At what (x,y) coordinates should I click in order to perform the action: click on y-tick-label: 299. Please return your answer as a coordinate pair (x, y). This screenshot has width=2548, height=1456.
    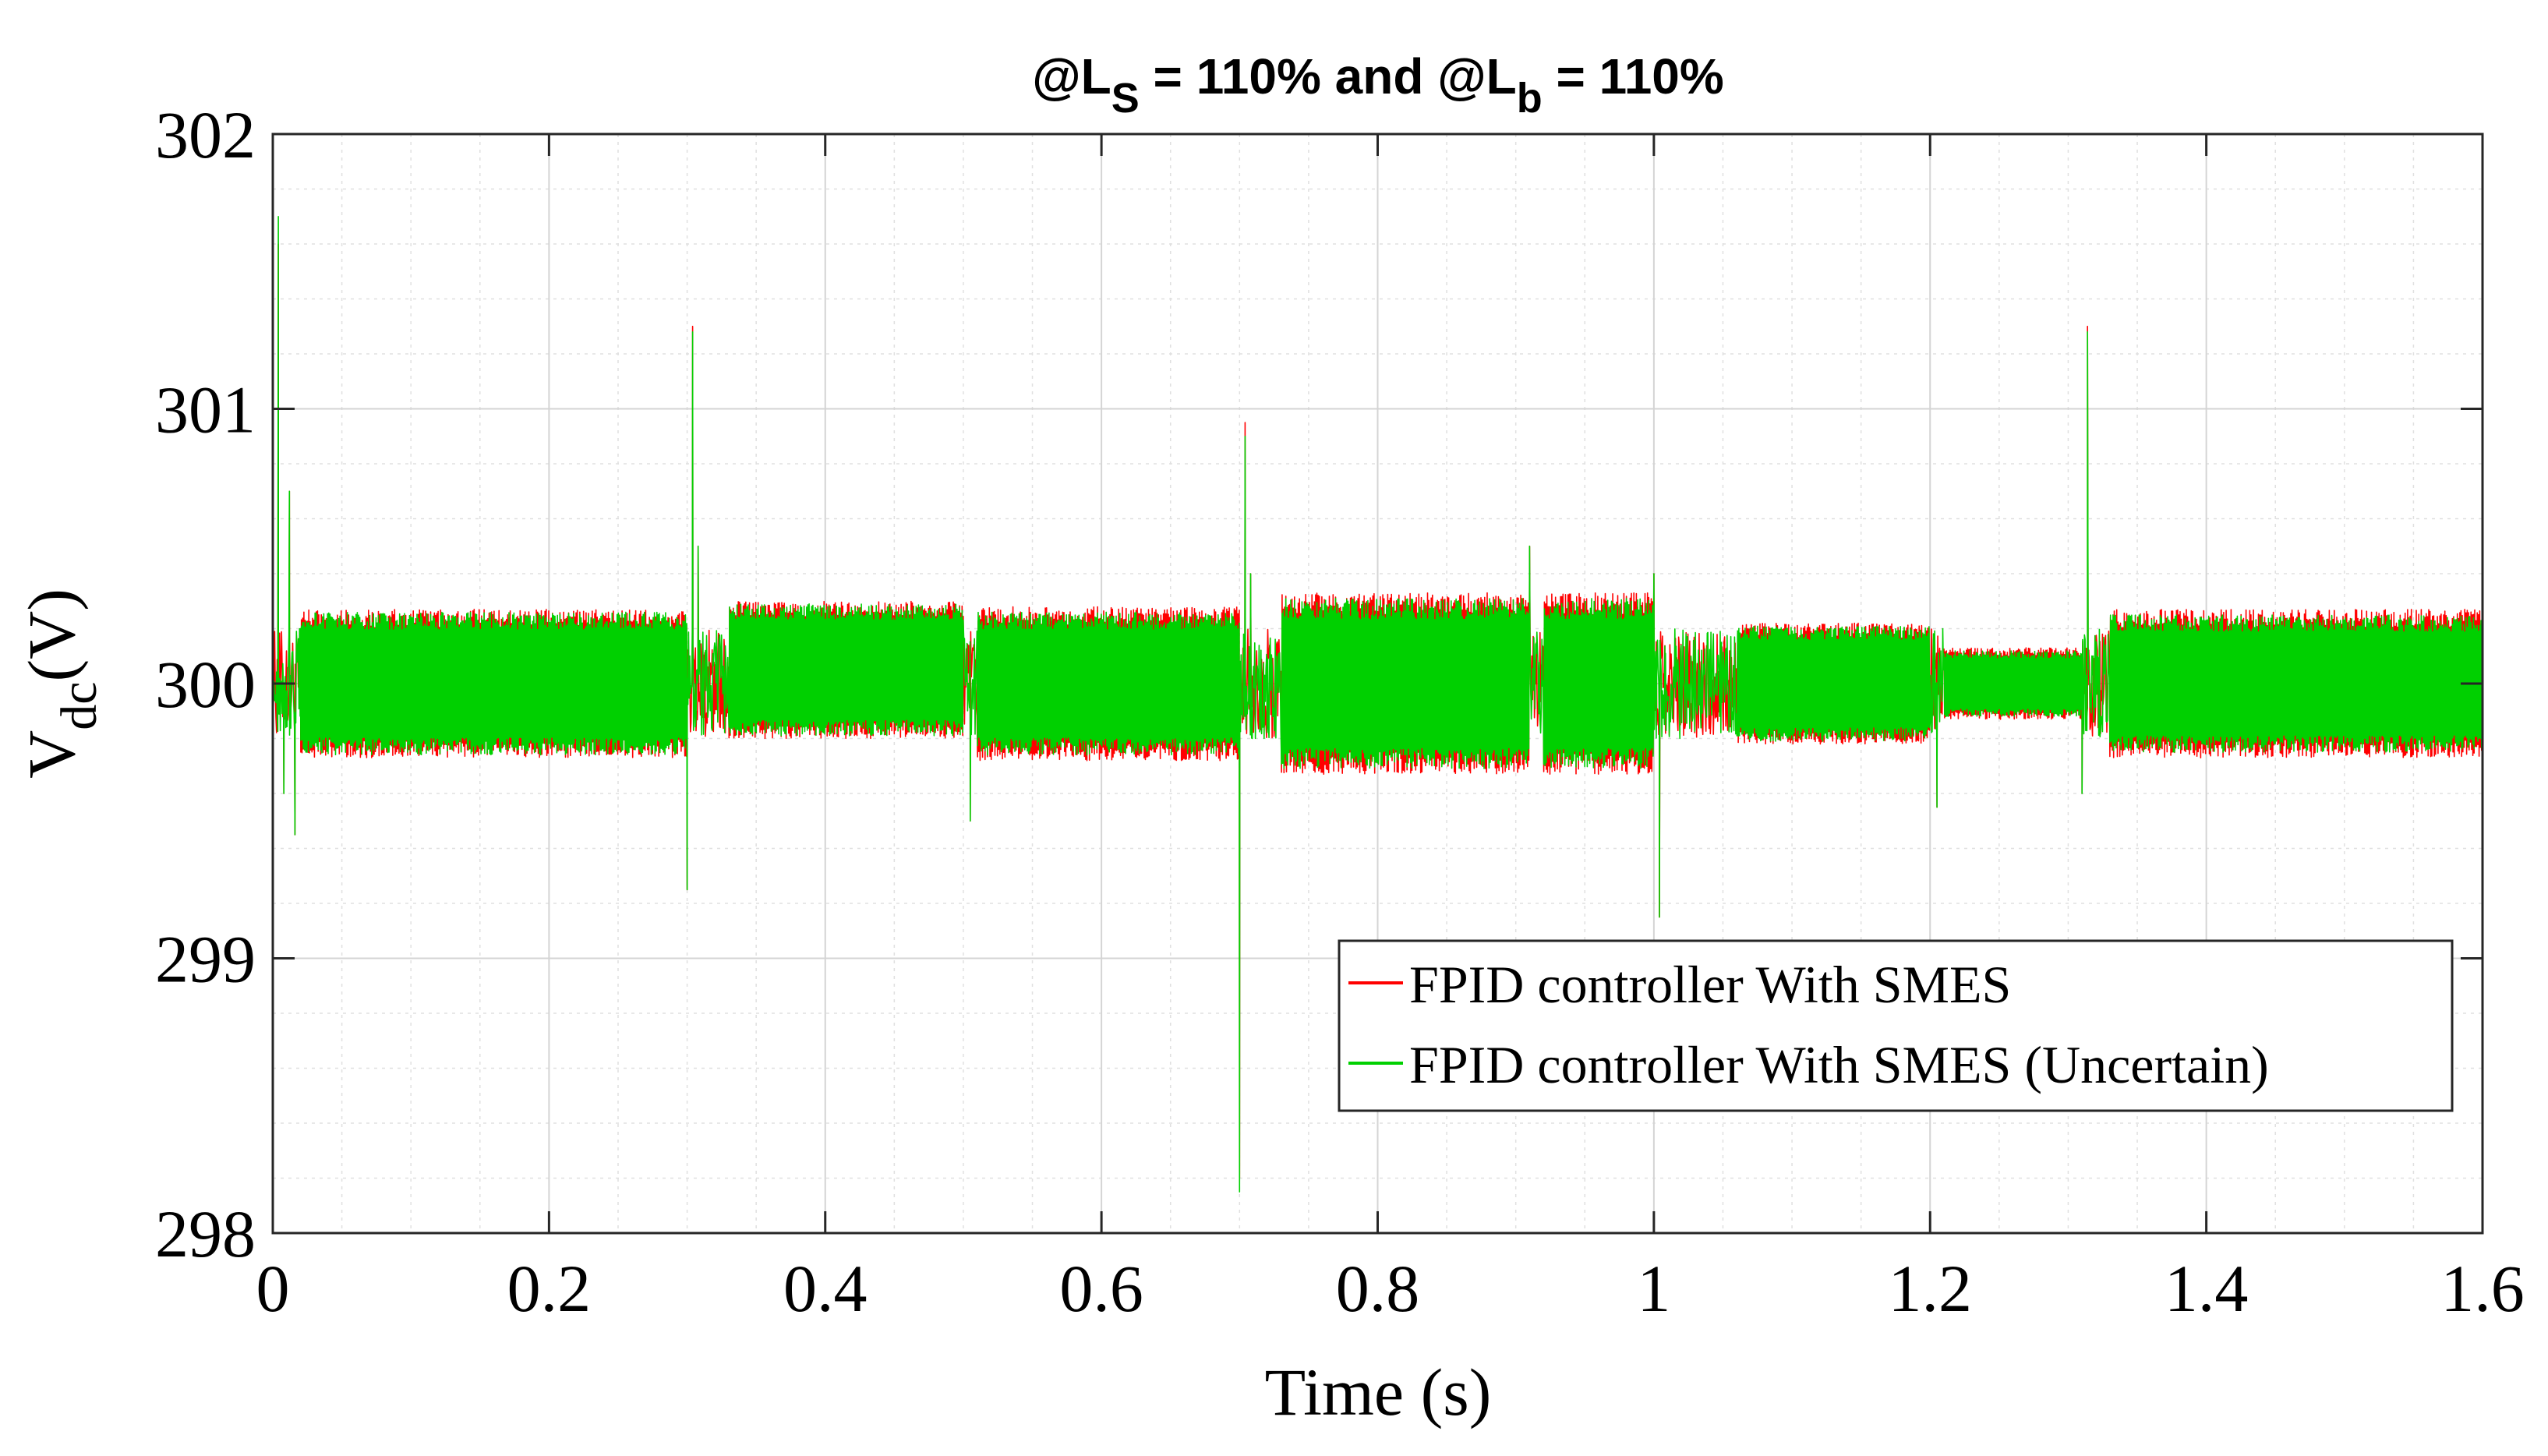
    Looking at the image, I should click on (206, 960).